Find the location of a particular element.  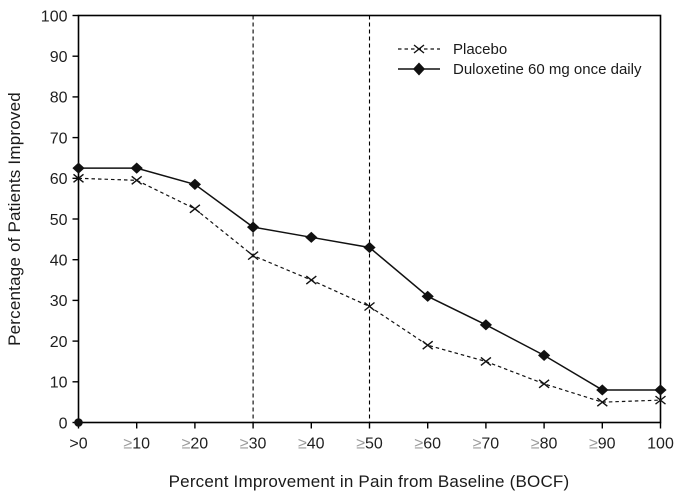

x-tick-label: 100 is located at coordinates (660, 443).